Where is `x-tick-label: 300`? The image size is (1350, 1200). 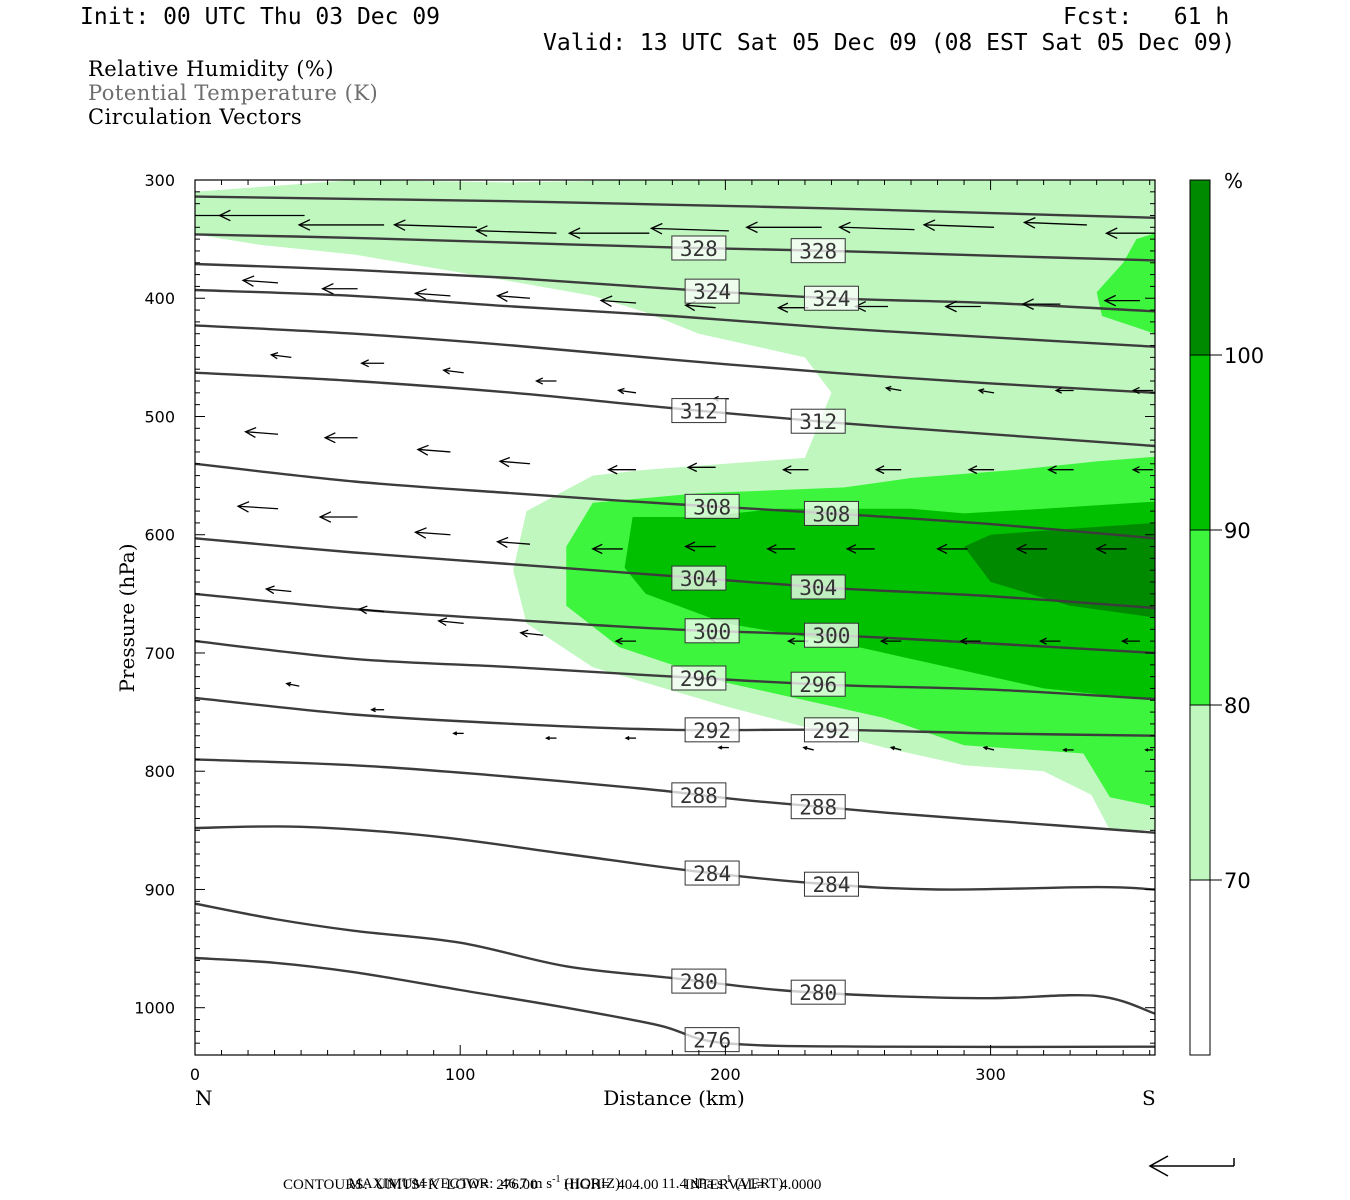 x-tick-label: 300 is located at coordinates (990, 1074).